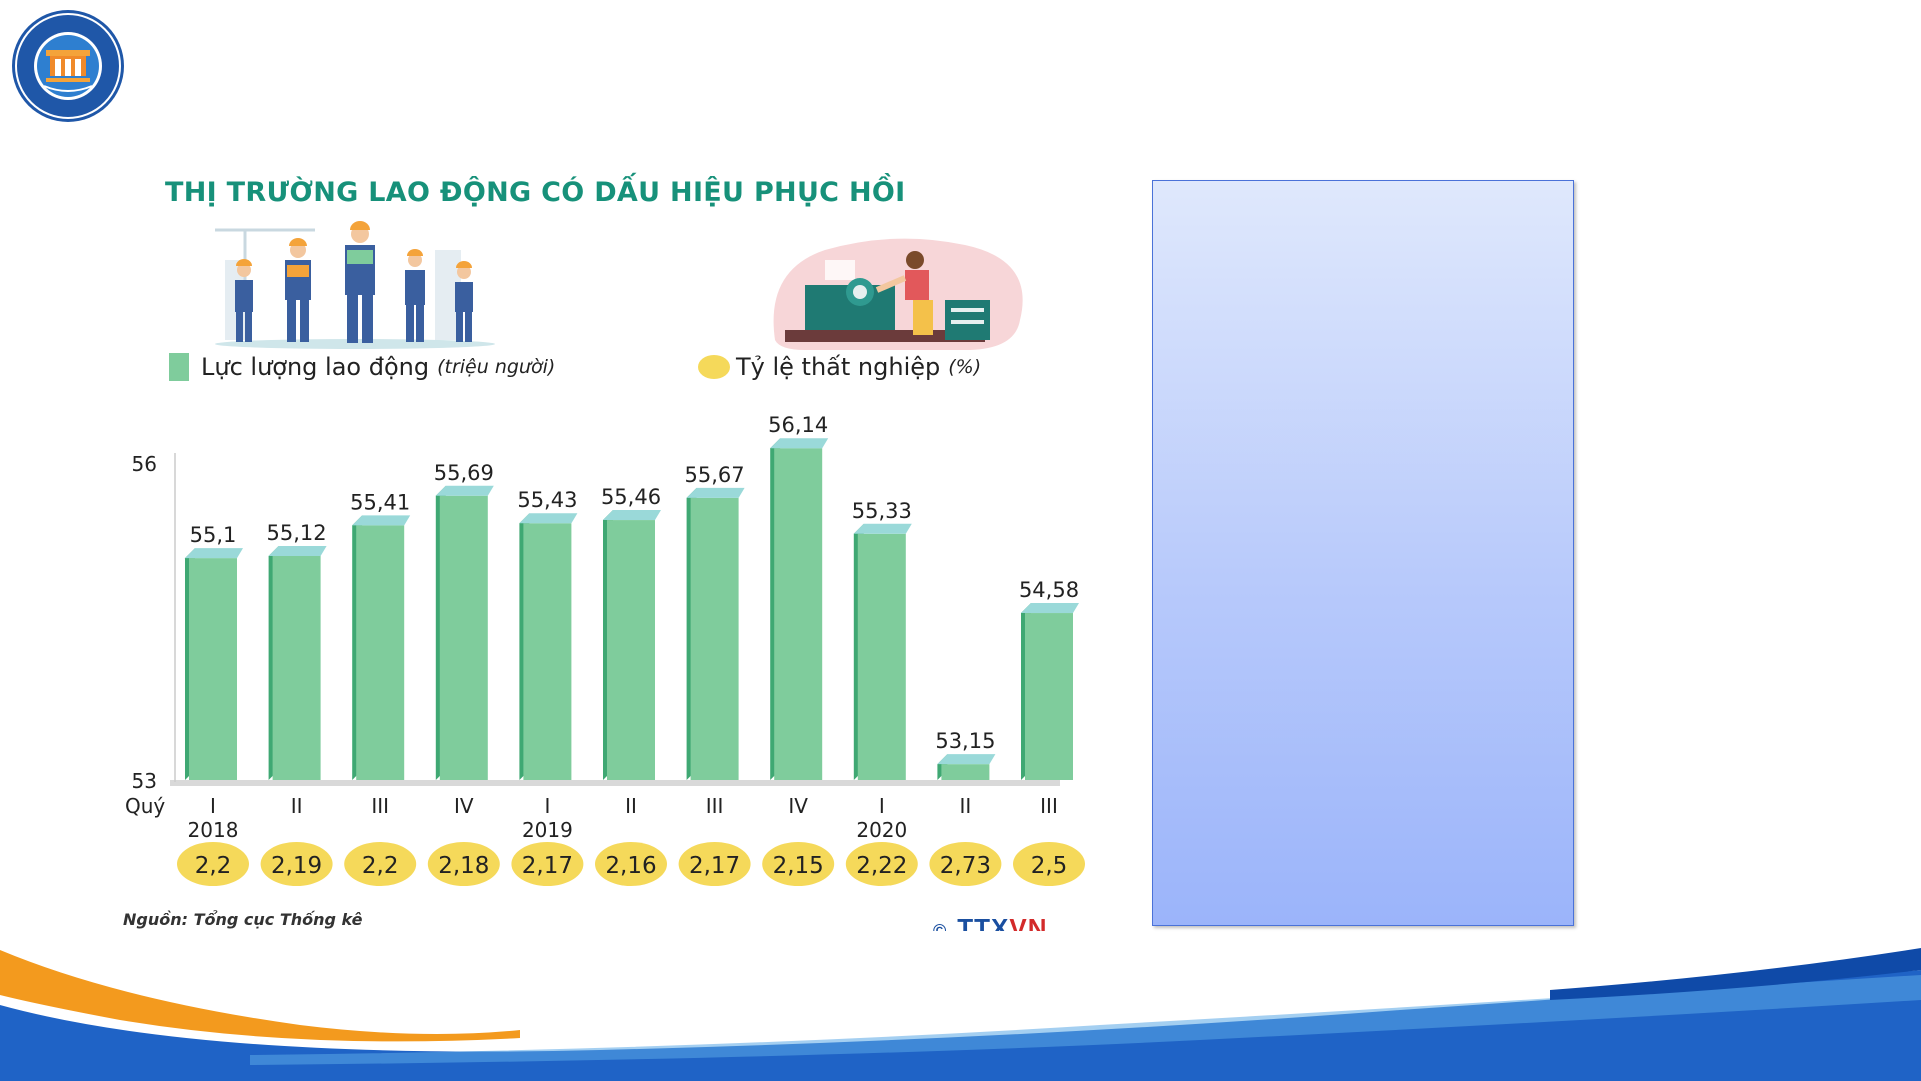 The image size is (1921, 1081). What do you see at coordinates (68, 66) in the screenshot?
I see `university-logo` at bounding box center [68, 66].